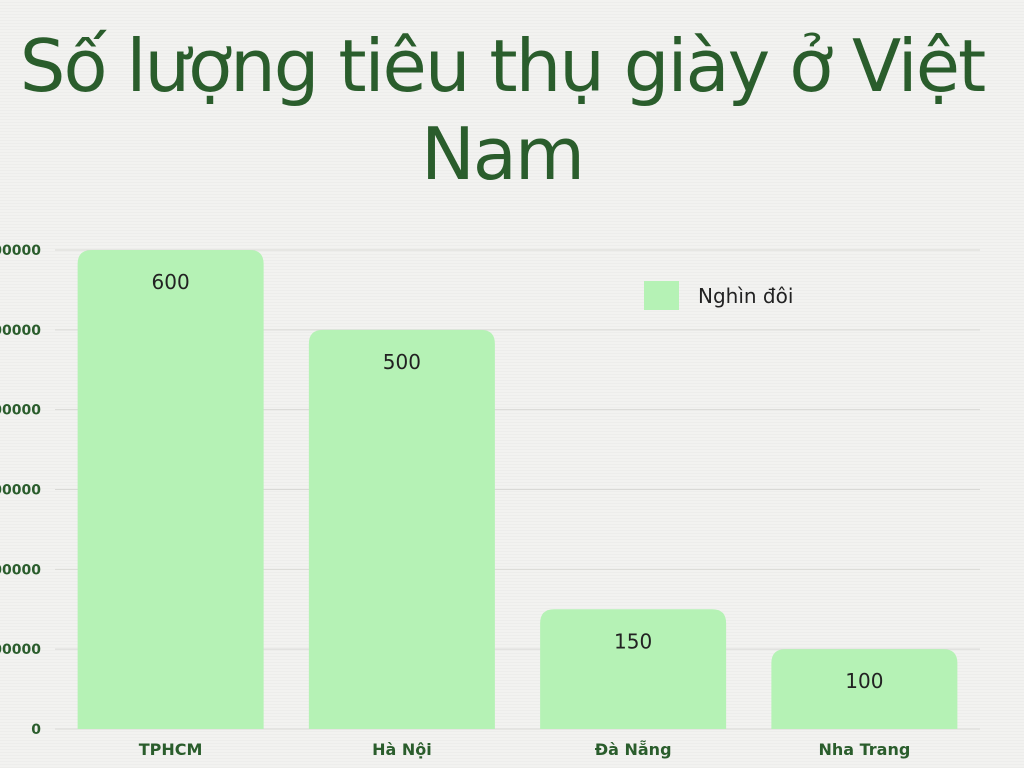  I want to click on x-tick-label: Nha Trang, so click(864, 749).